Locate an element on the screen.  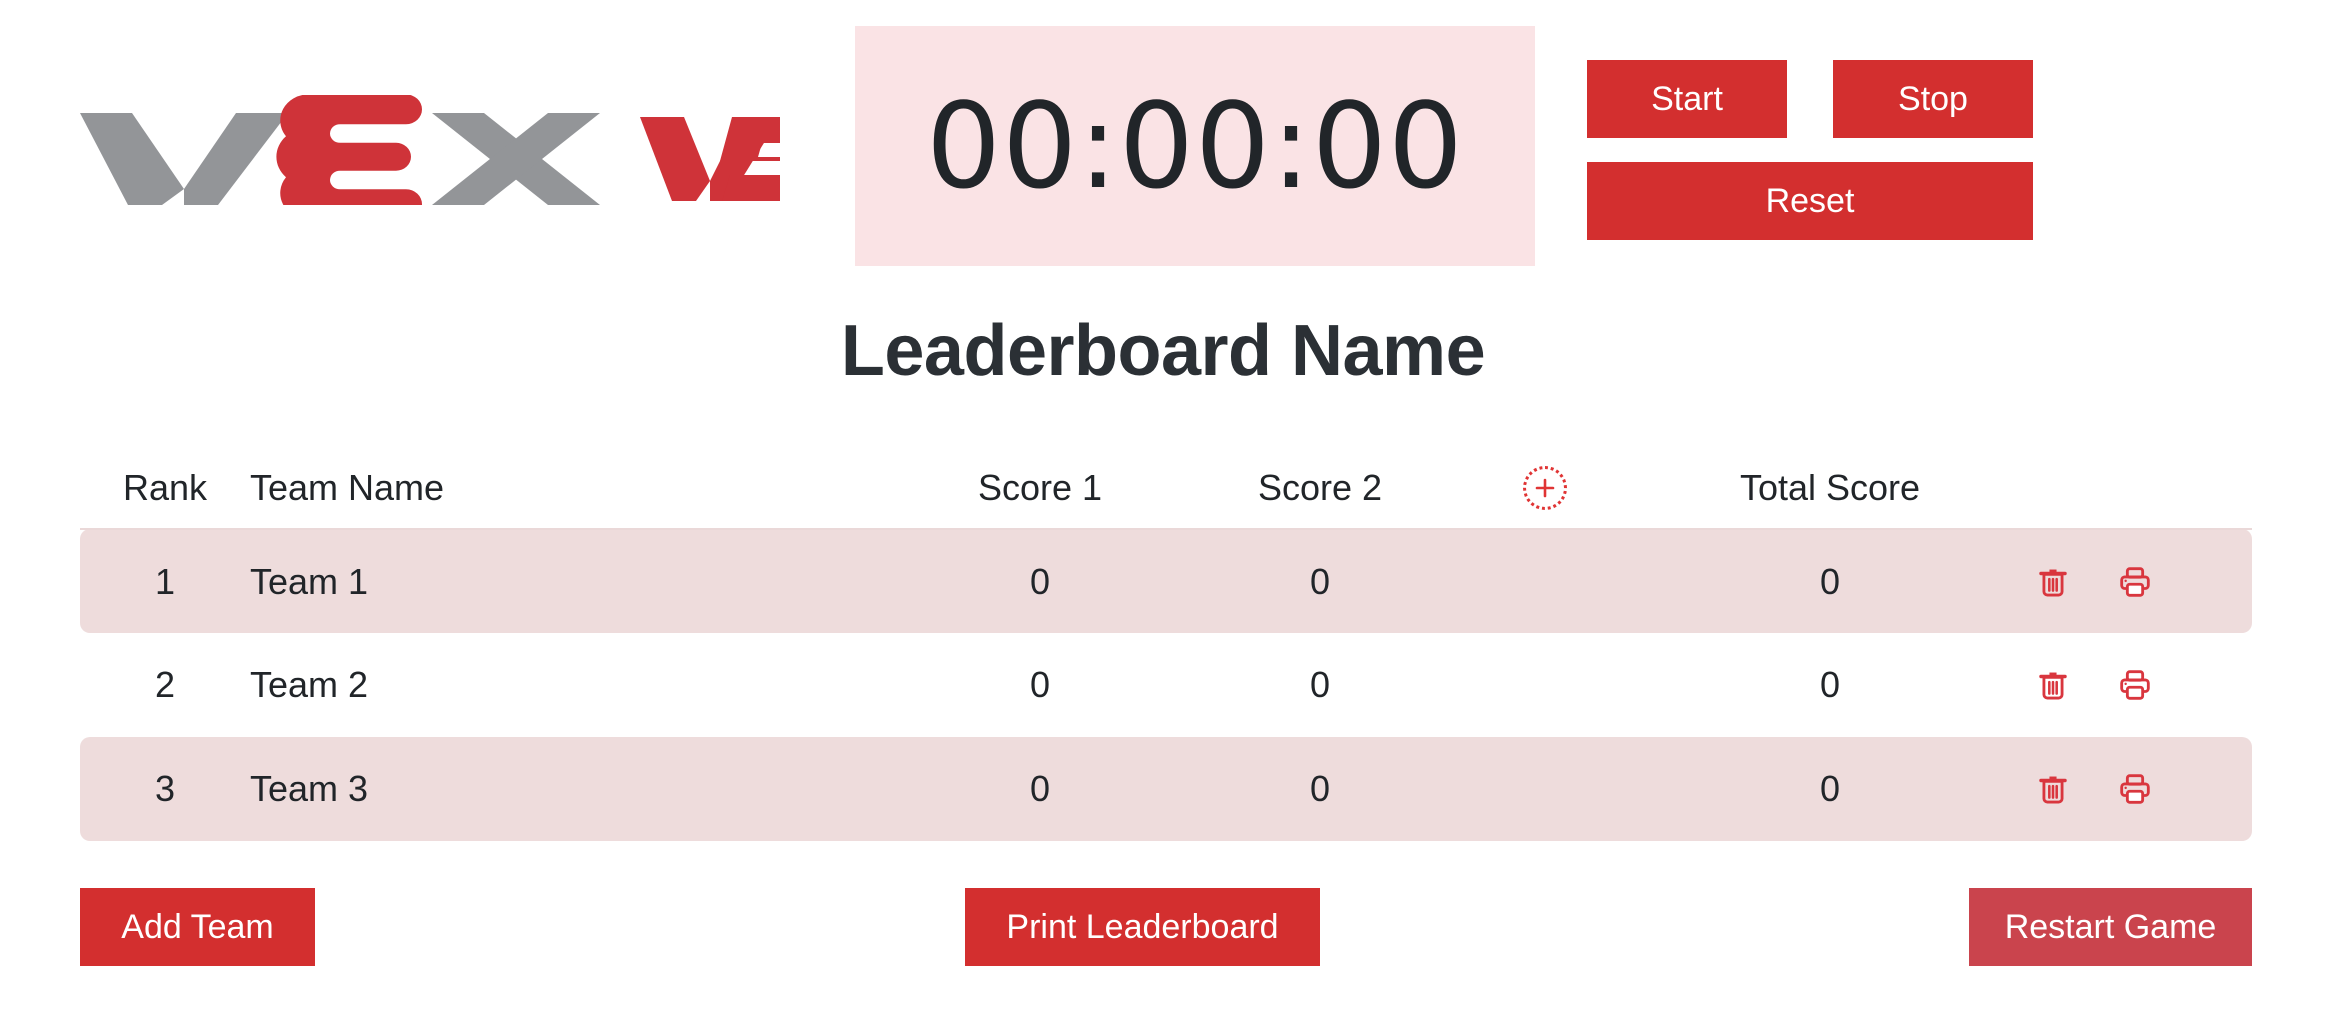
cell-rank: 1 is located at coordinates (165, 581).